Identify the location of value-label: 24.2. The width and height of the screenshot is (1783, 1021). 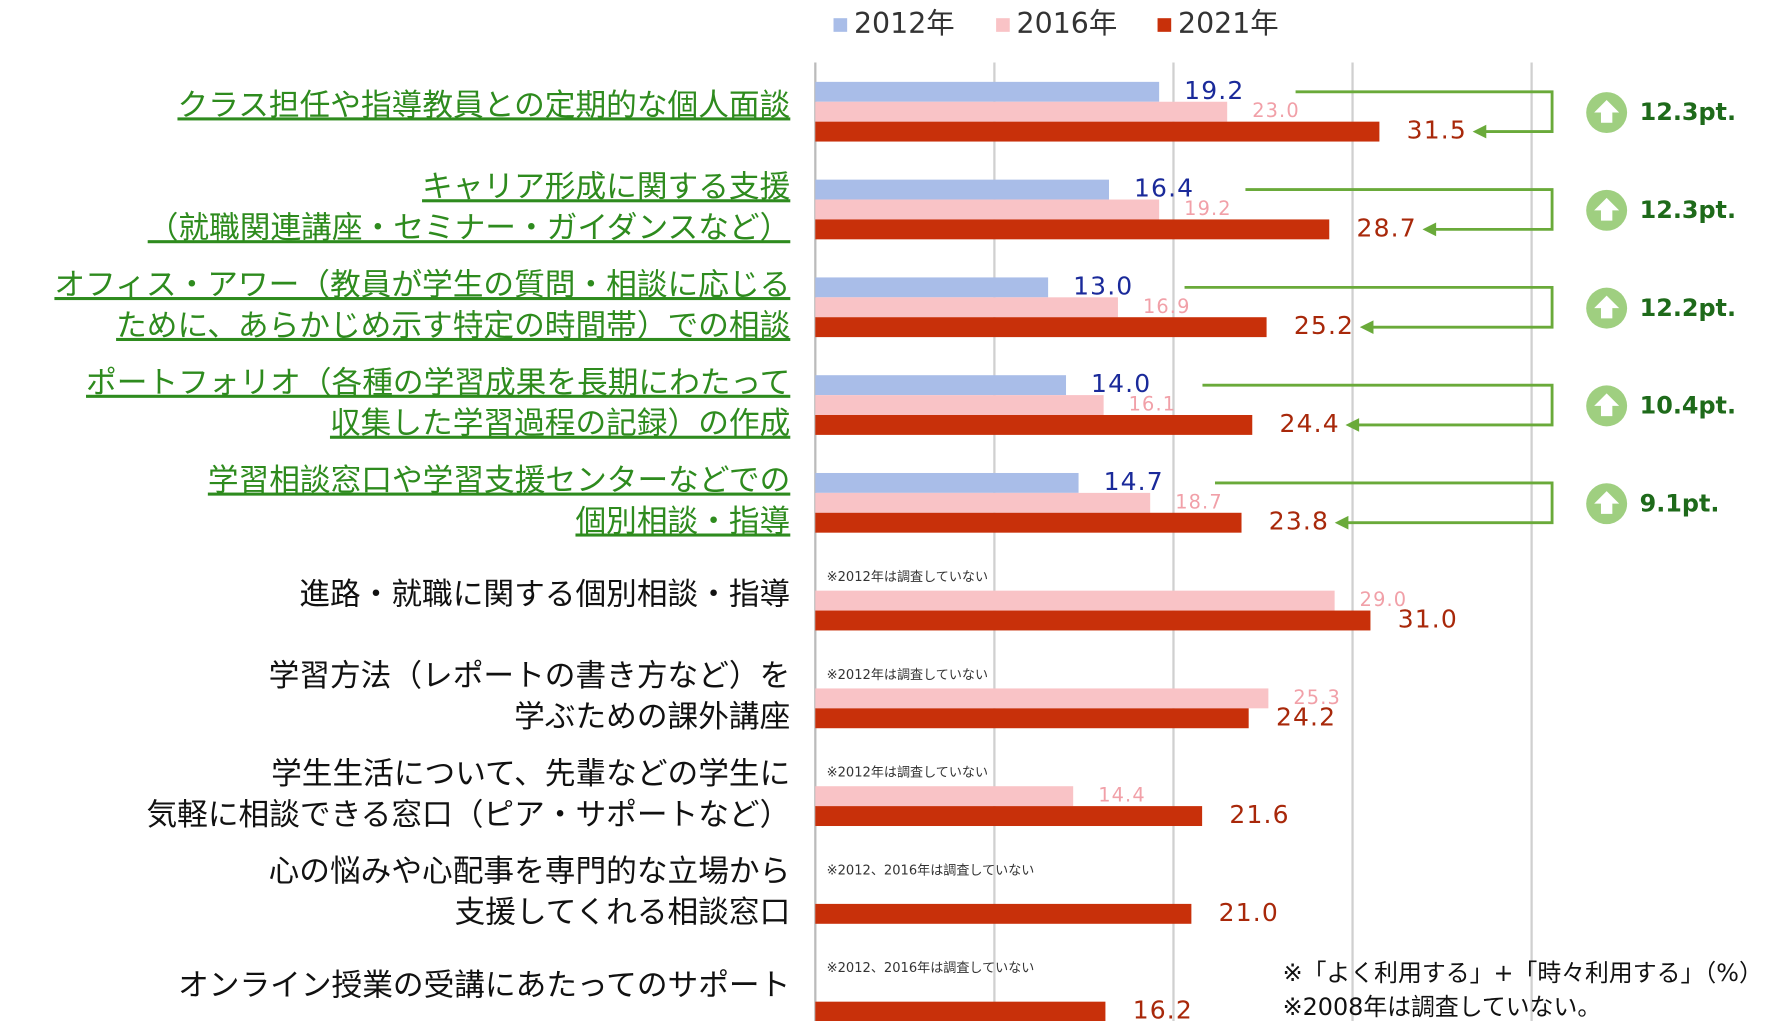
(1306, 716).